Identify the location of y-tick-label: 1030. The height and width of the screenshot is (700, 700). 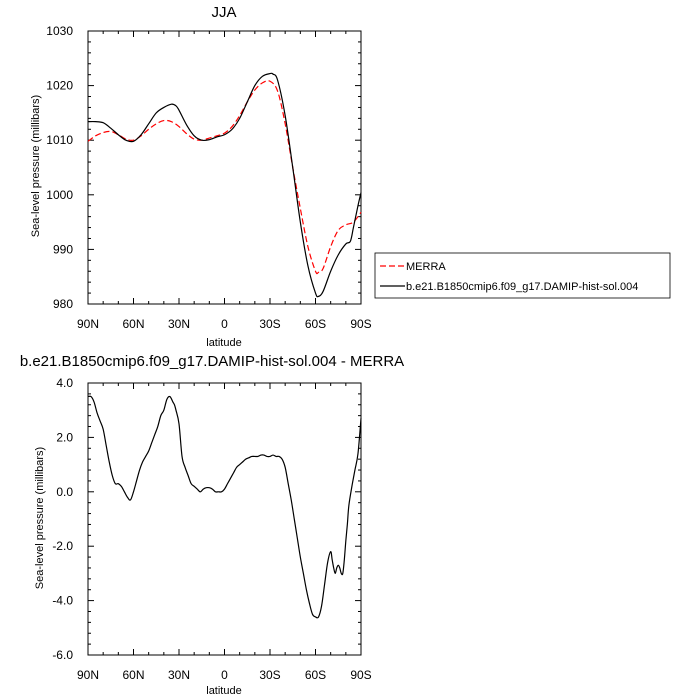
(59, 31).